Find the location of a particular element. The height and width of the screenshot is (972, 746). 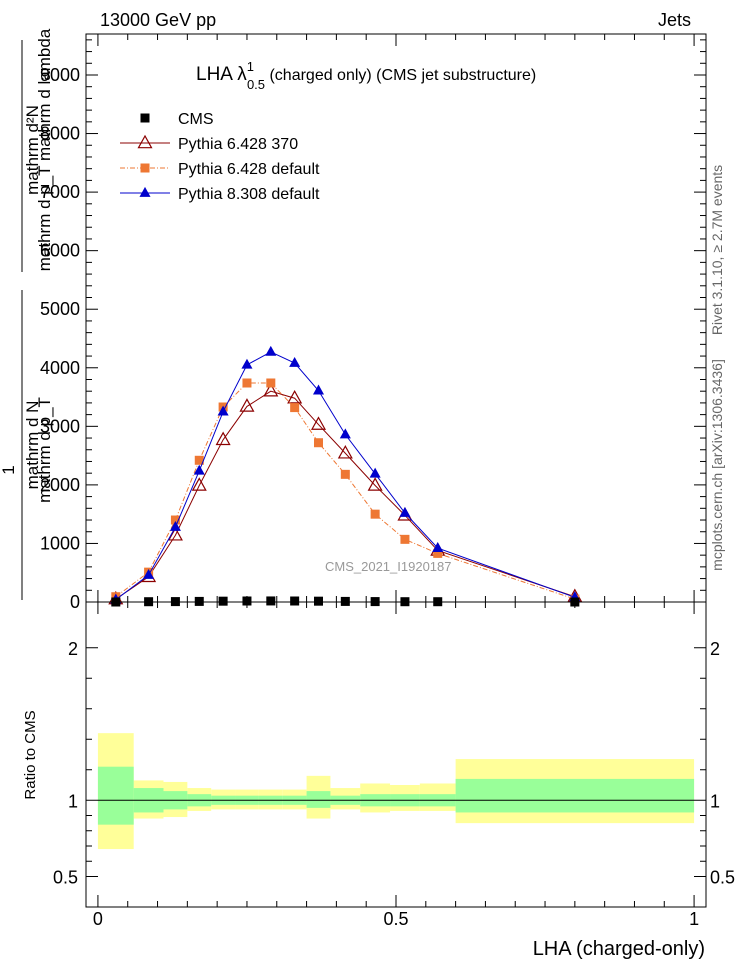

x-tick-label: 0.5 is located at coordinates (395, 919).